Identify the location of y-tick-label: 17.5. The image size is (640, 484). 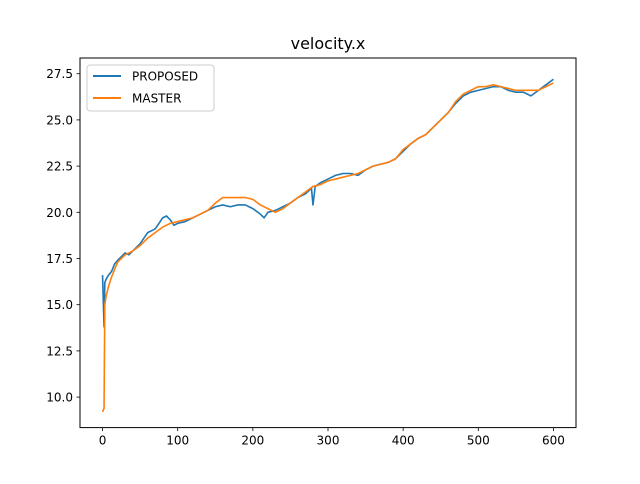
(59, 259).